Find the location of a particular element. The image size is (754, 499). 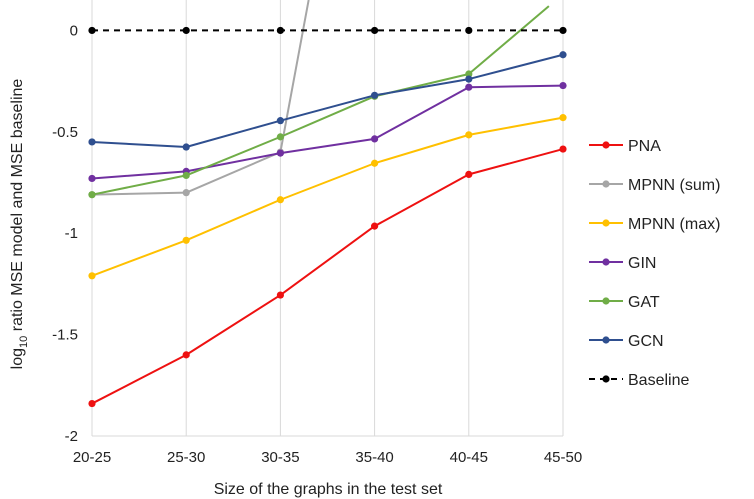

y-axis-title: log10 ratio MSE model and MSE baseline is located at coordinates (19, 224).